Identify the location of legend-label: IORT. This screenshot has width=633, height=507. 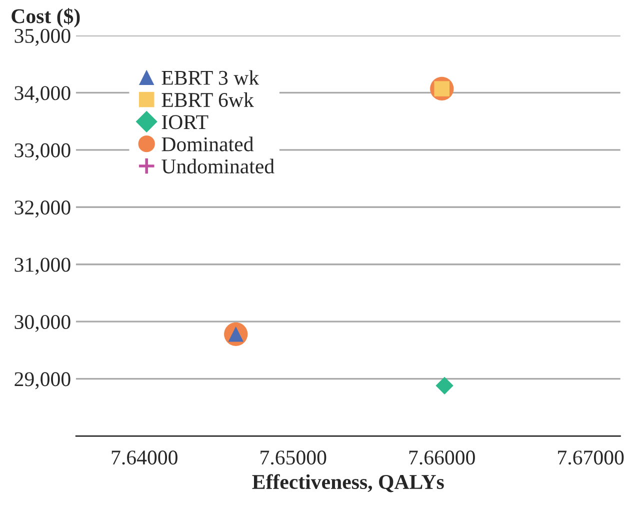
(185, 122).